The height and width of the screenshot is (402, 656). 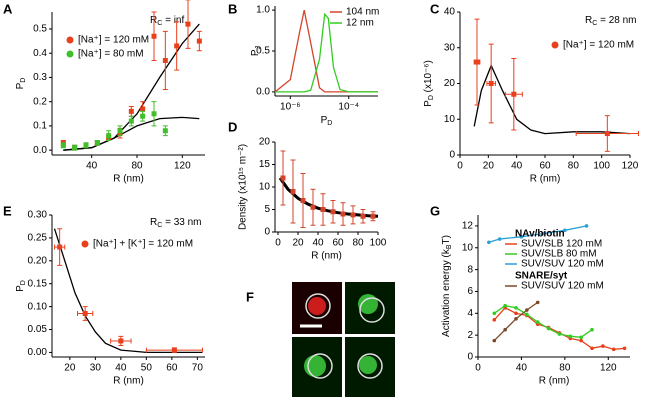 What do you see at coordinates (435, 210) in the screenshot?
I see `panel-label: G` at bounding box center [435, 210].